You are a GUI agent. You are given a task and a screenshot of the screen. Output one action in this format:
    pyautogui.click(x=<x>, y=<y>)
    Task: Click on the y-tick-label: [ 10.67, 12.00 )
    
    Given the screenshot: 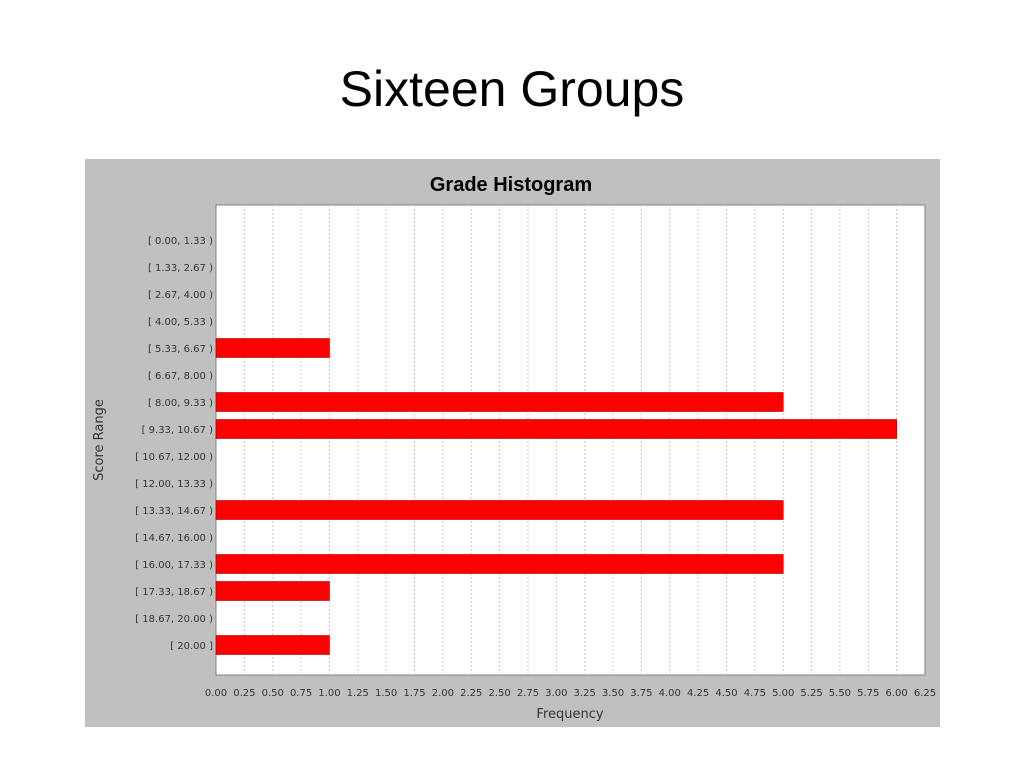 What is the action you would take?
    pyautogui.click(x=174, y=457)
    